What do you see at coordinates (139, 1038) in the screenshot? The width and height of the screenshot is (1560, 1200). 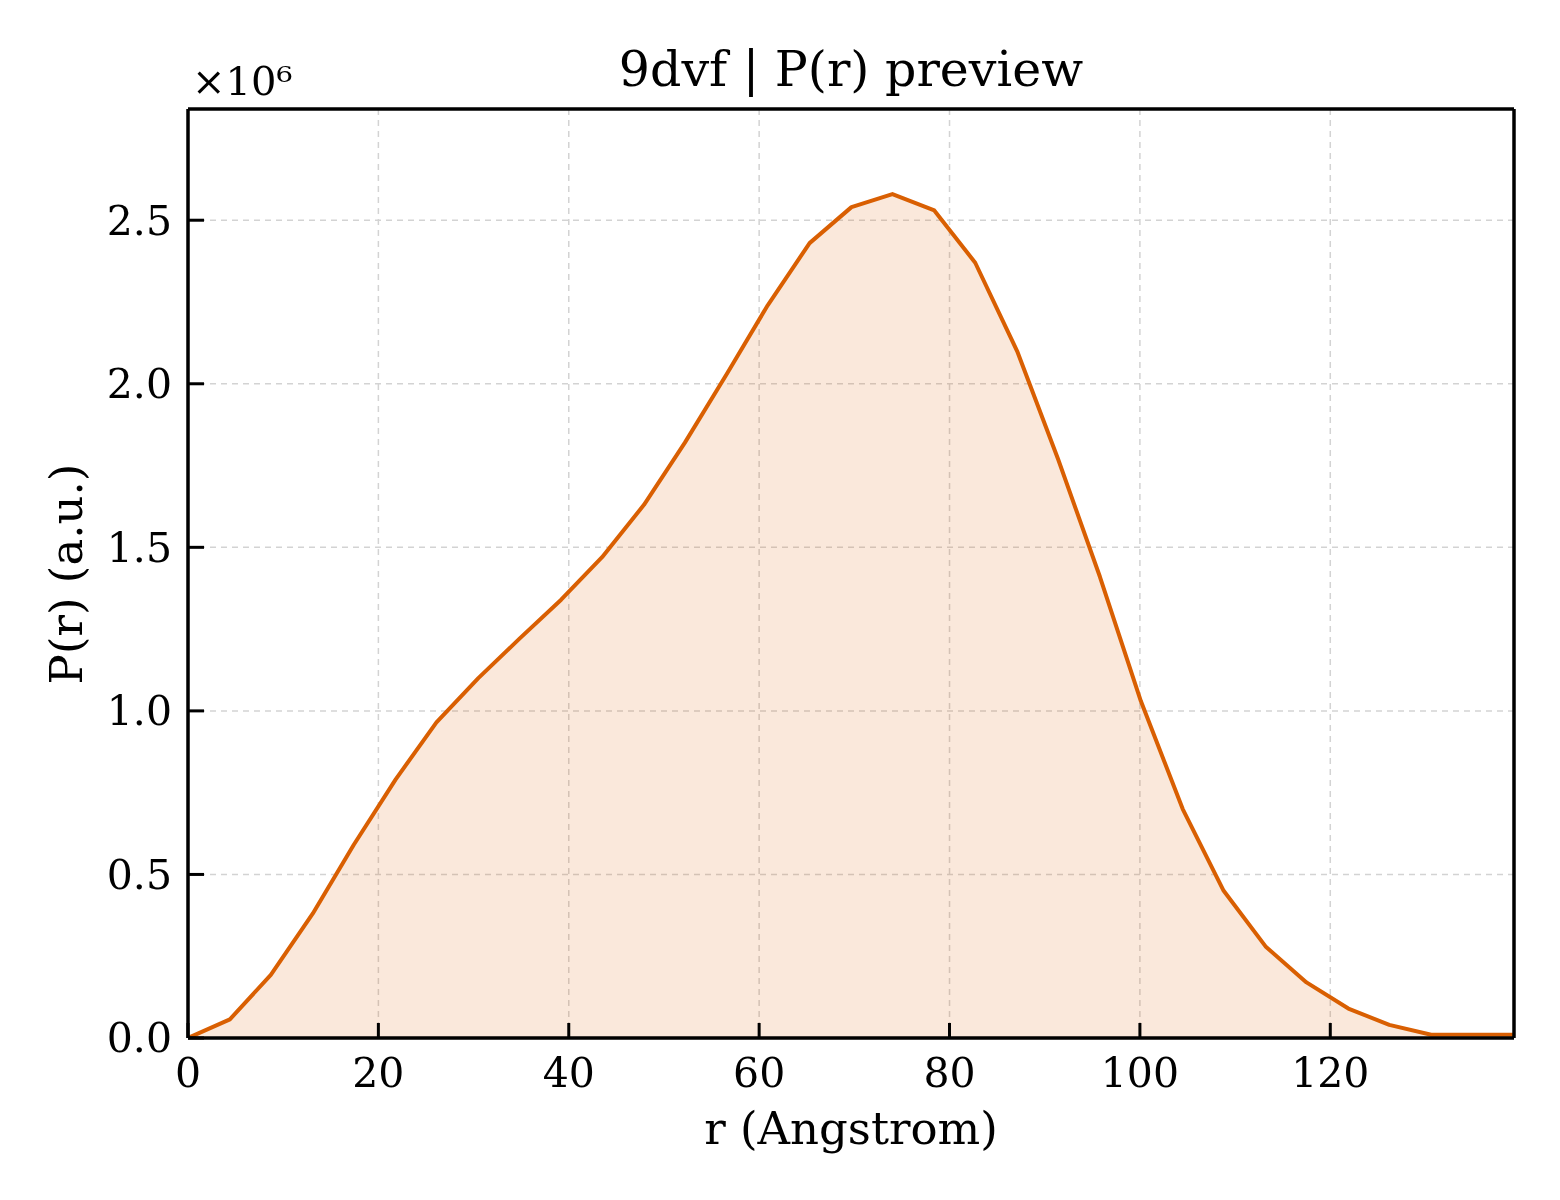 I see `y-tick-label: 0.0` at bounding box center [139, 1038].